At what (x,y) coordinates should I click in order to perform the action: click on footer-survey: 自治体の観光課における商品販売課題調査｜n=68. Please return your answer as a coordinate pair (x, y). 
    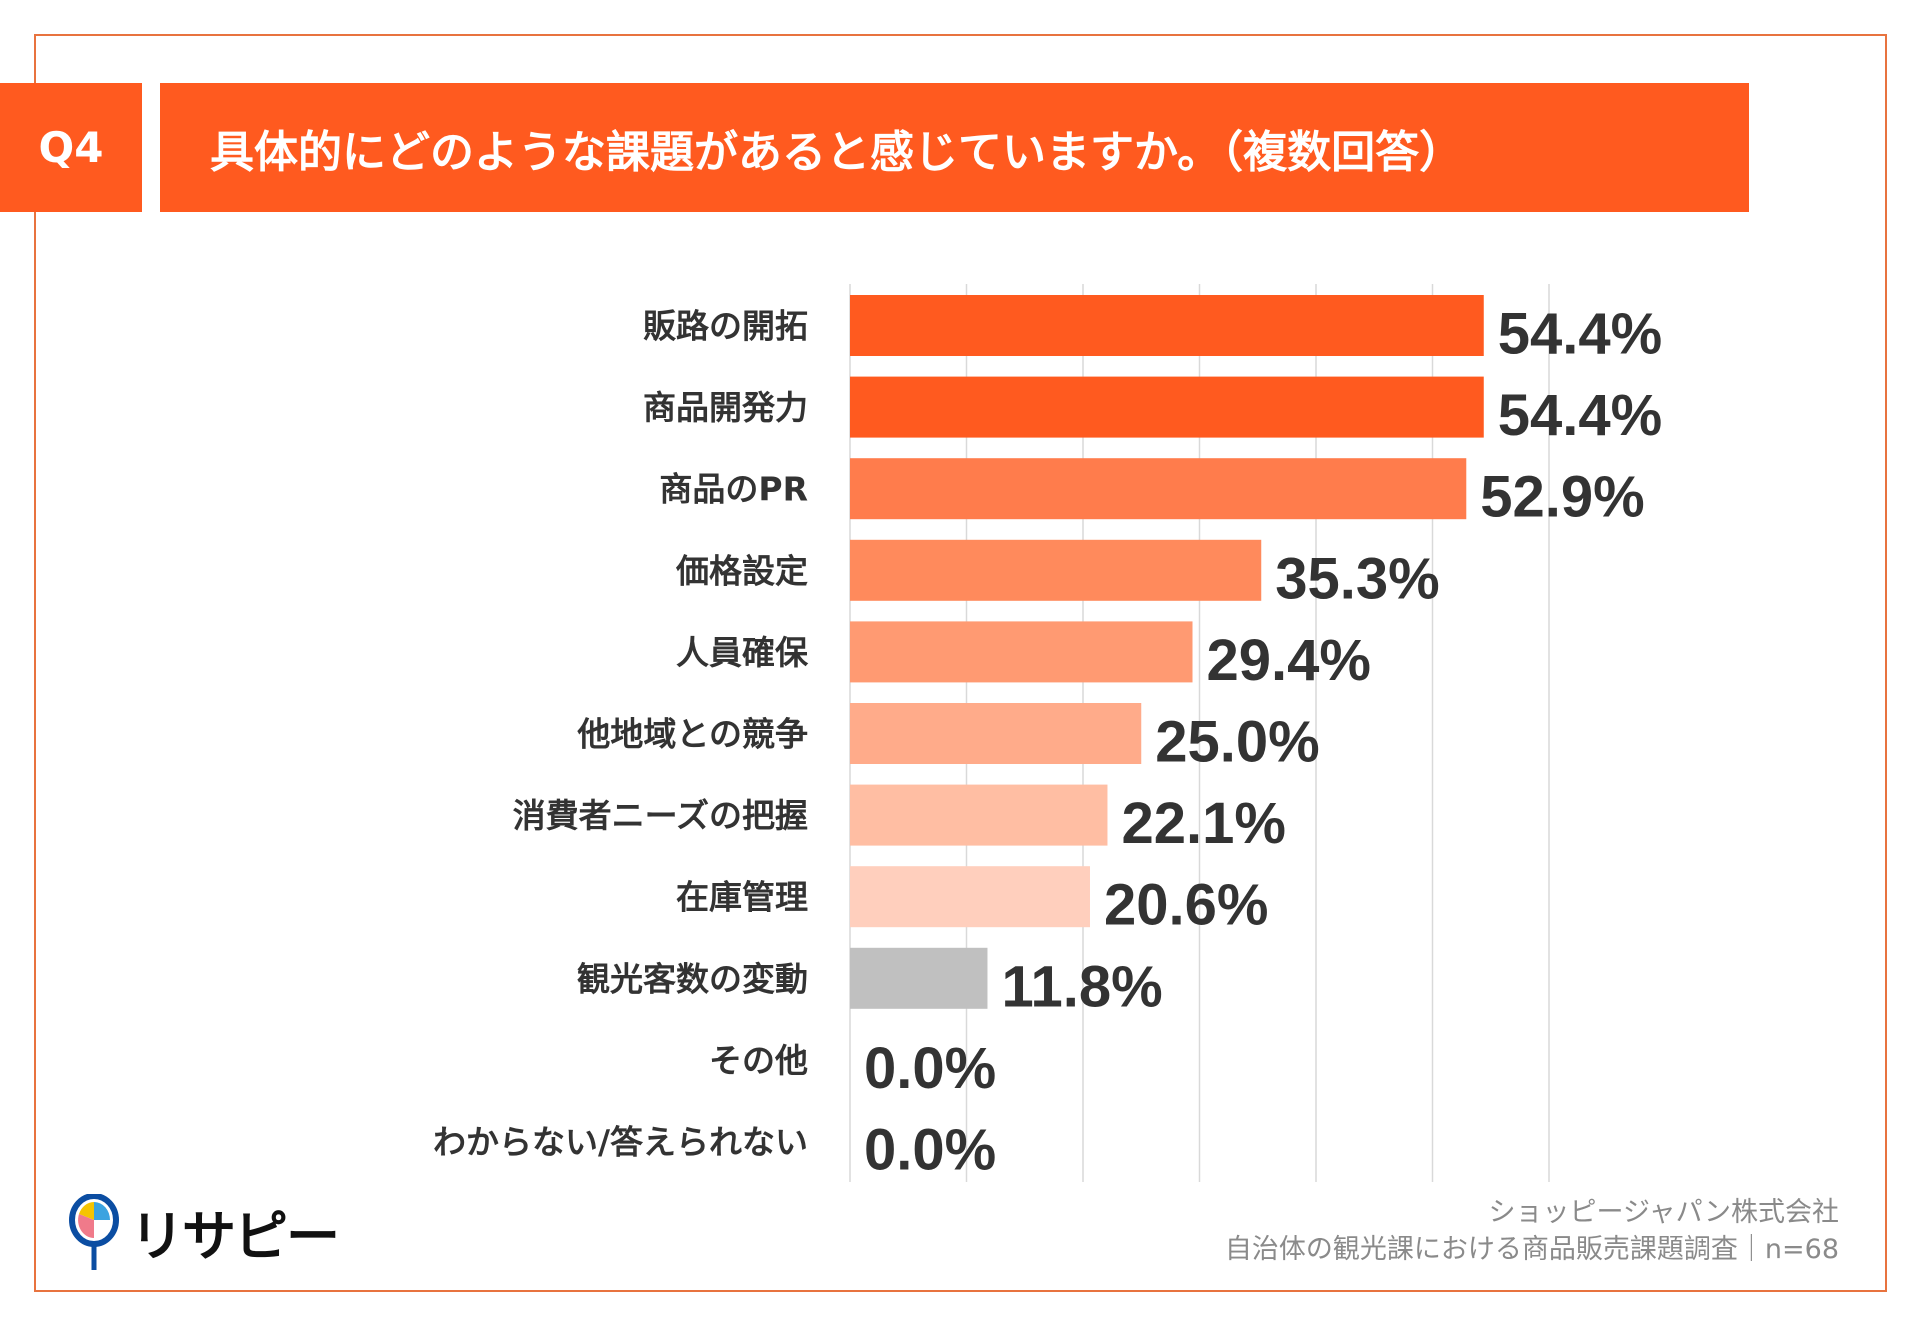
    Looking at the image, I should click on (1531, 1249).